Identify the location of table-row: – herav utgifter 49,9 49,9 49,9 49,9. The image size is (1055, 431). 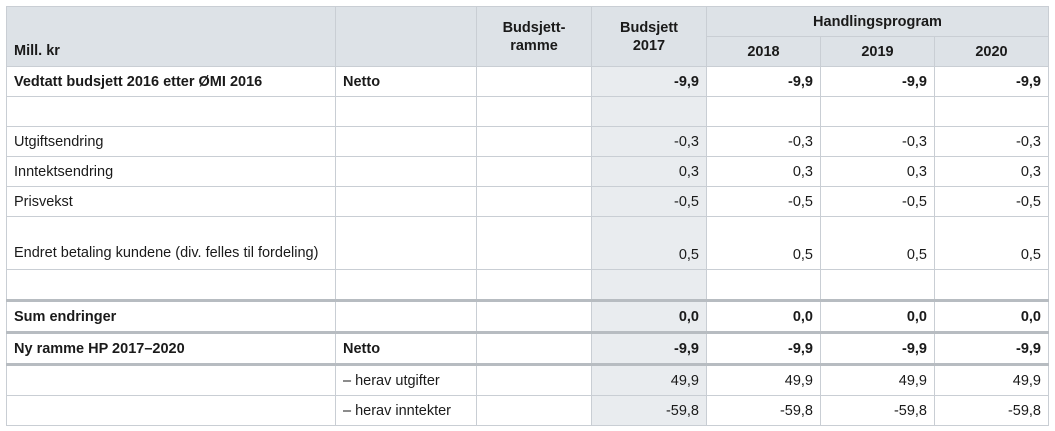
(527, 379).